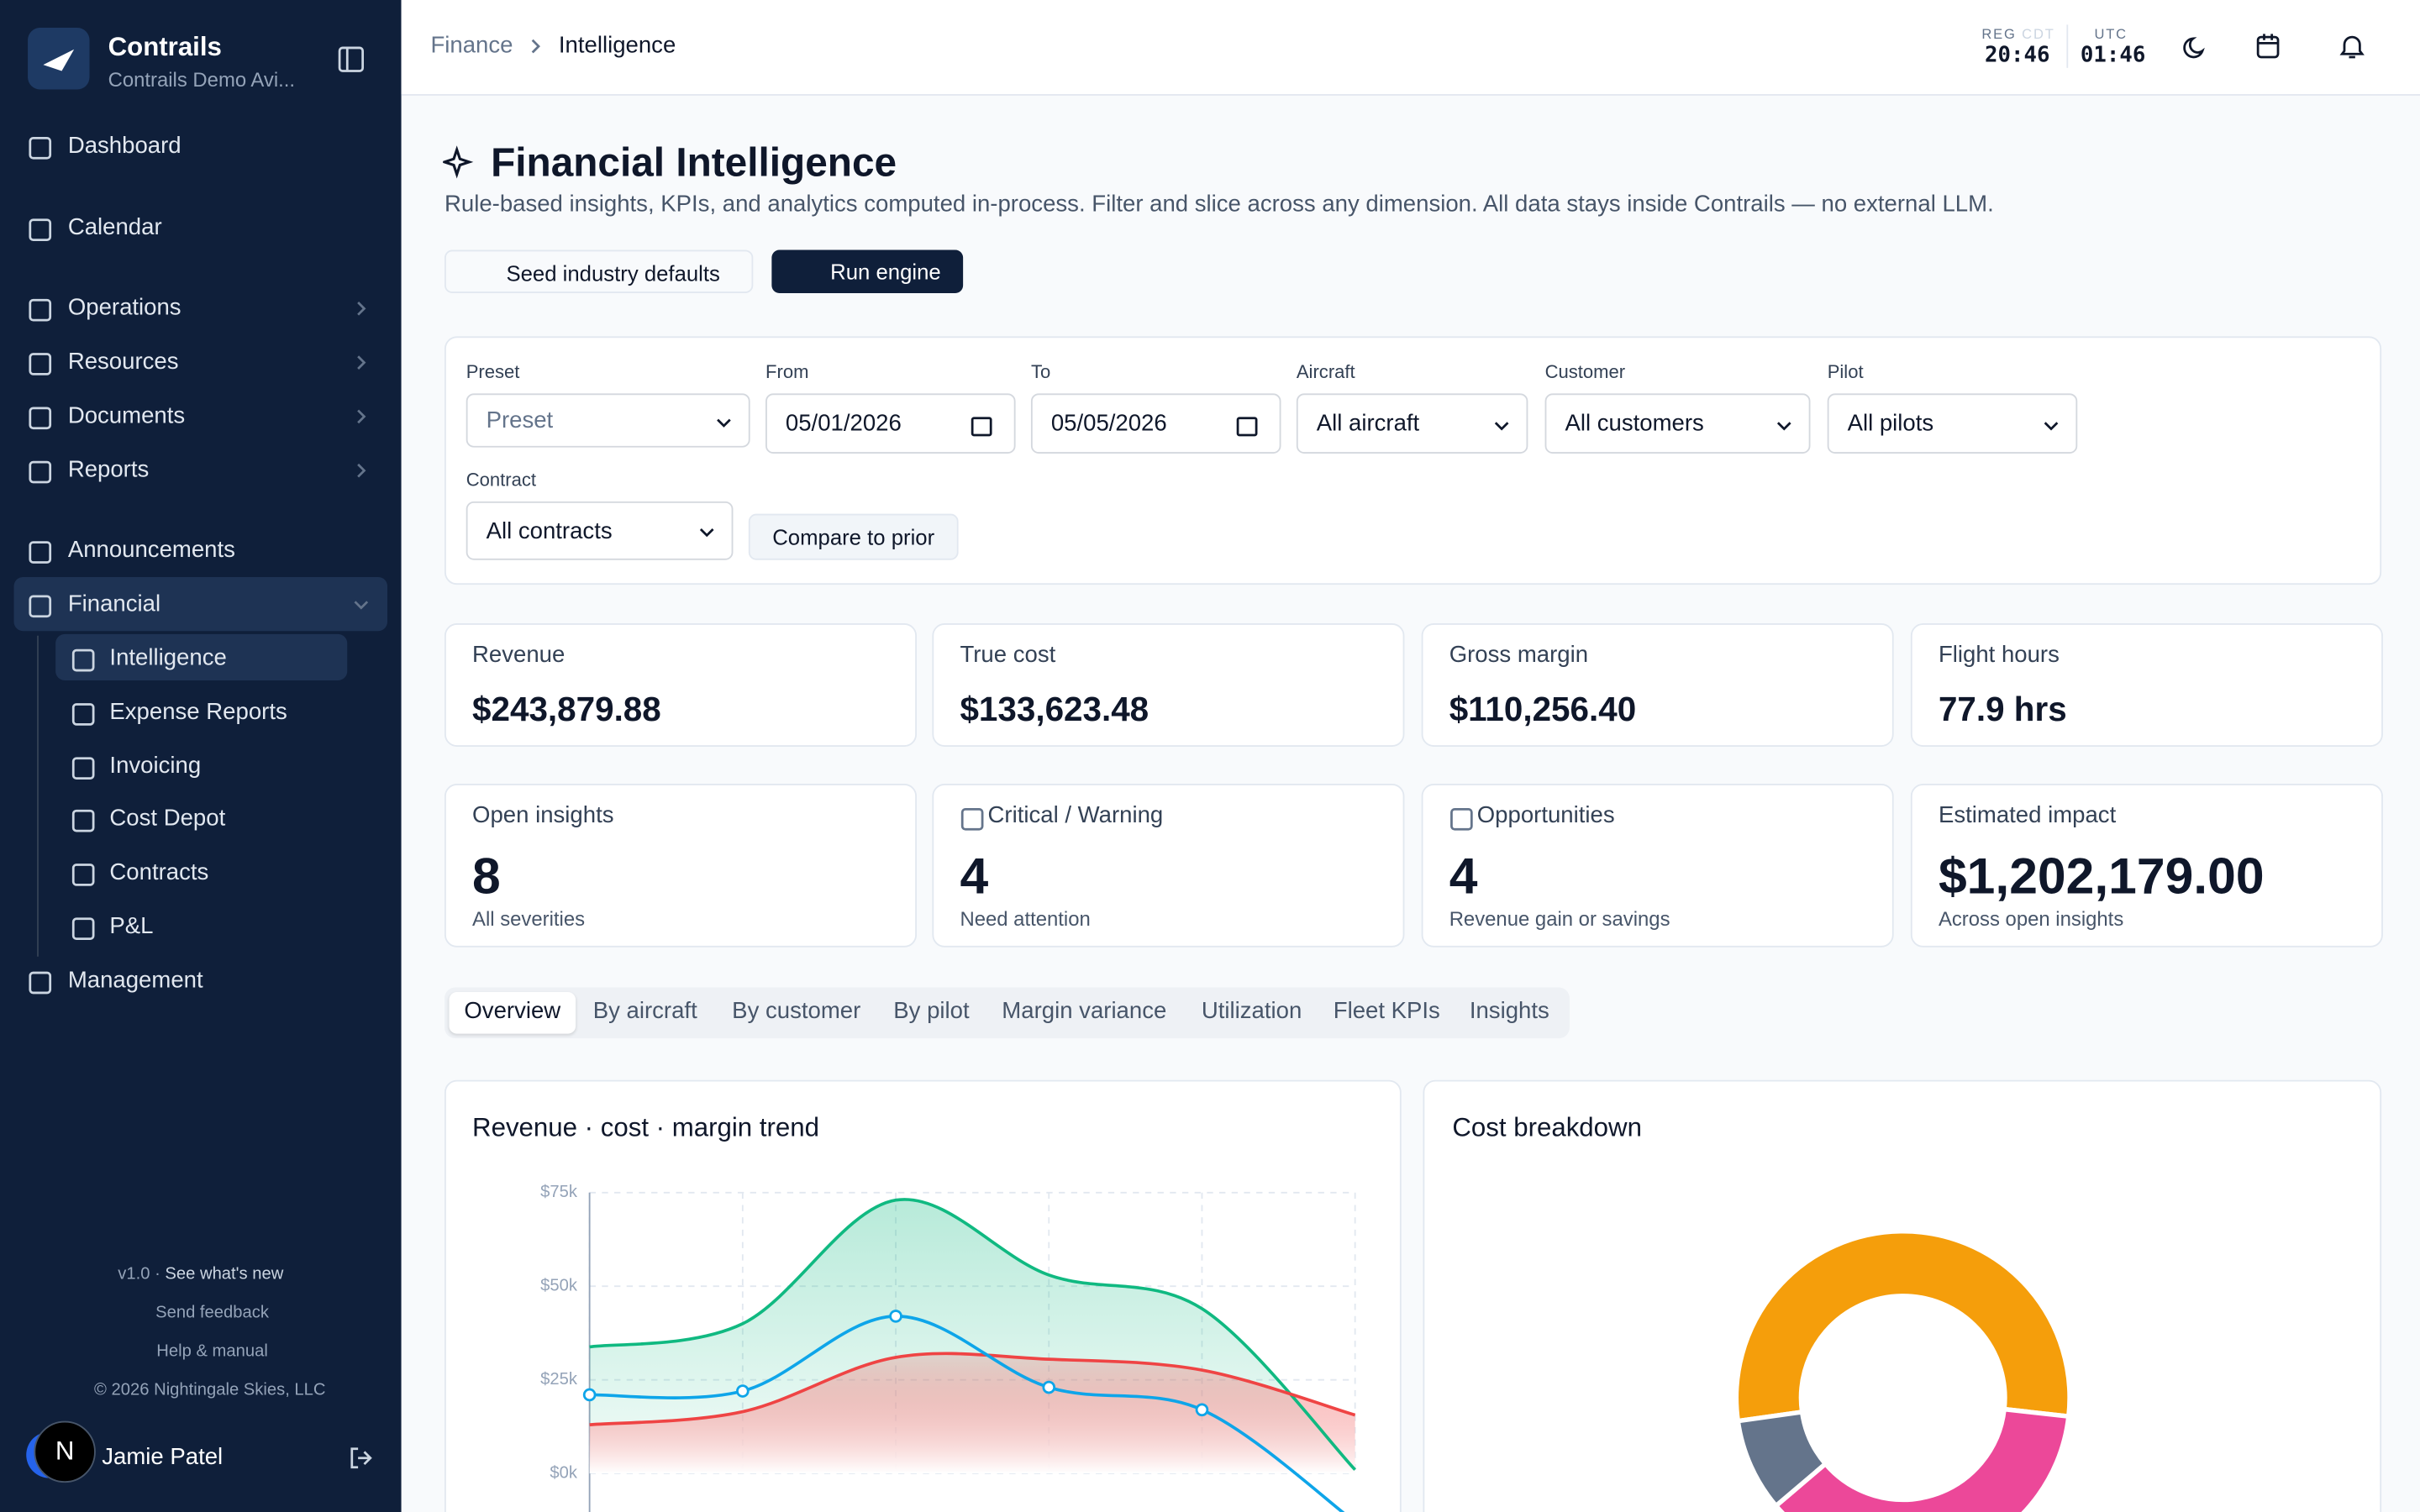 This screenshot has width=2420, height=1512. What do you see at coordinates (599, 271) in the screenshot?
I see `seed-button: Seed industry defaults` at bounding box center [599, 271].